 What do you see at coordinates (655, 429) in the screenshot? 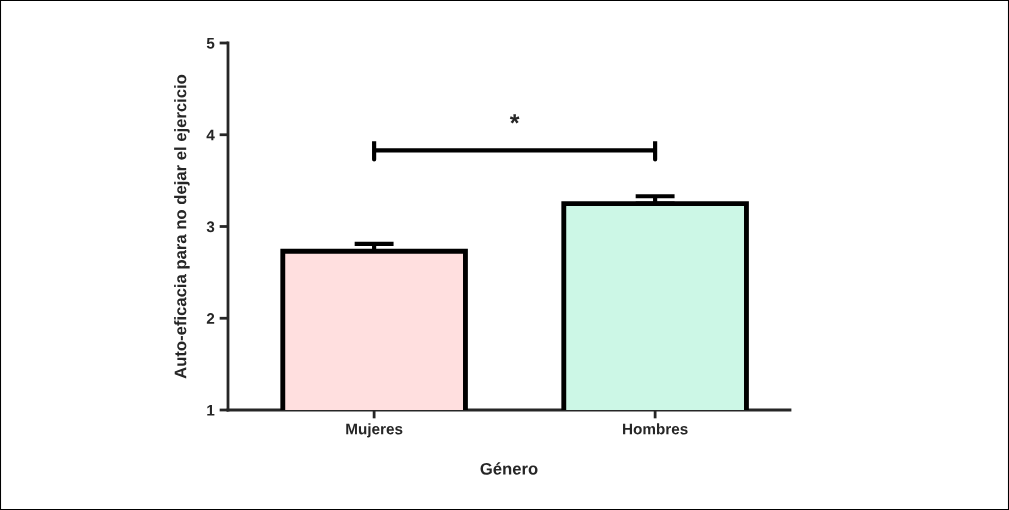
I see `x-tick-label: Hombres` at bounding box center [655, 429].